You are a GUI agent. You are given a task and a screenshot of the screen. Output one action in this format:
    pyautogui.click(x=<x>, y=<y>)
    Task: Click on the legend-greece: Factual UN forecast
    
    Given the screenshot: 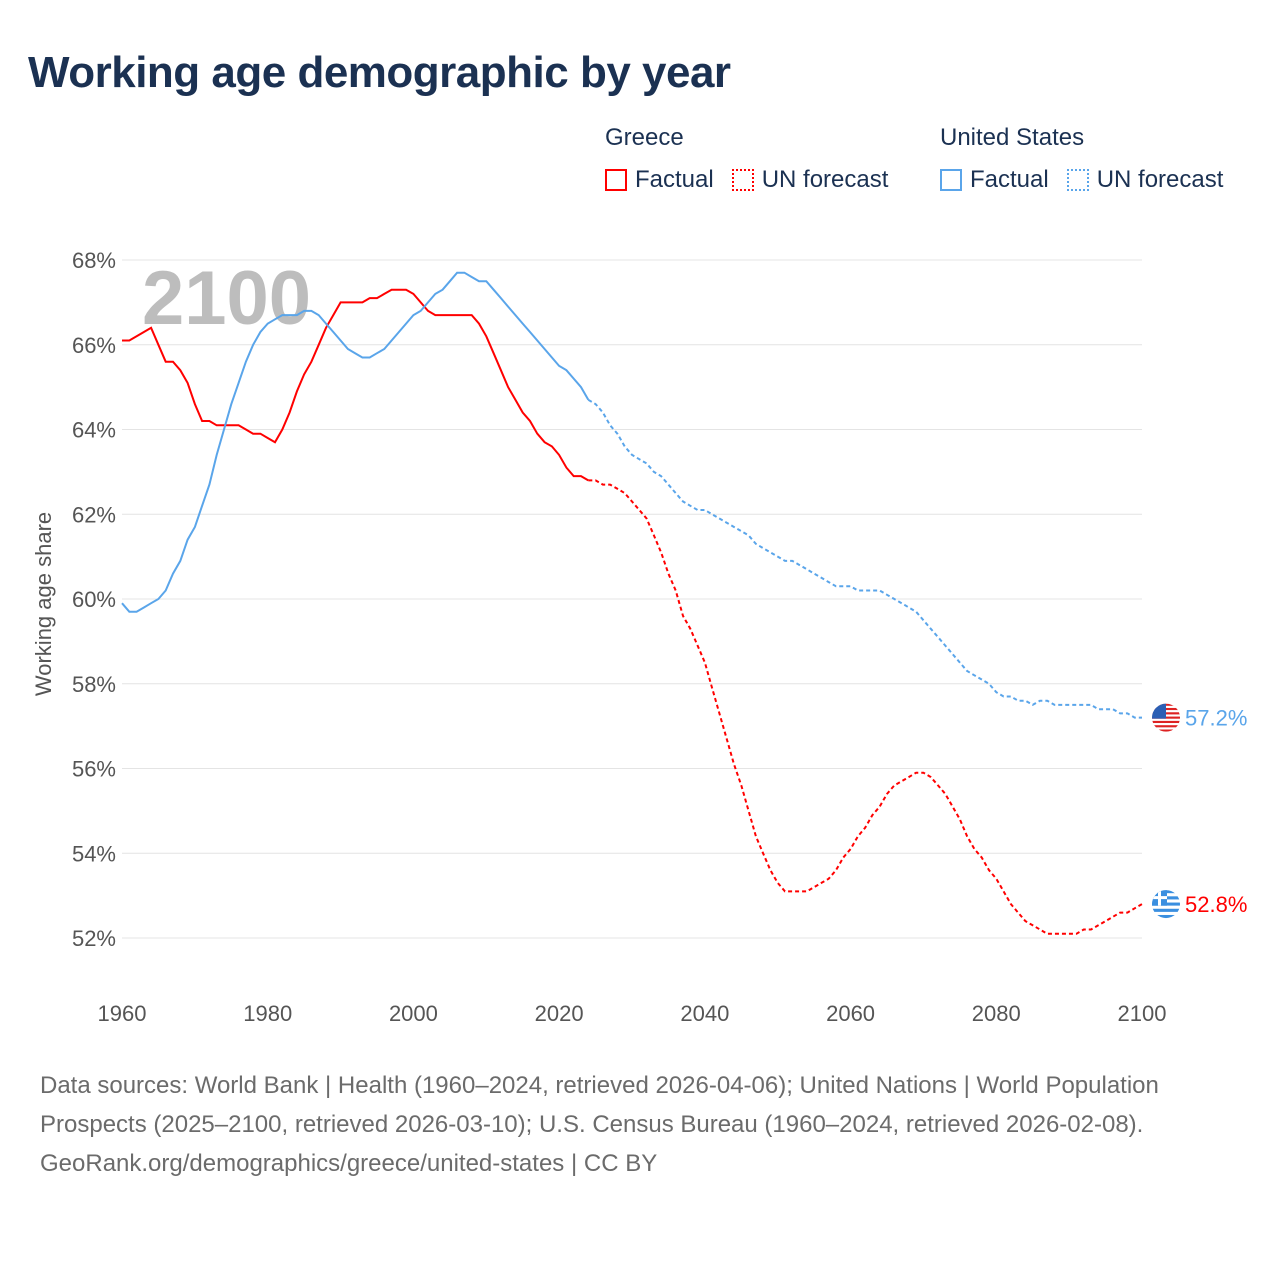 What is the action you would take?
    pyautogui.click(x=755, y=180)
    